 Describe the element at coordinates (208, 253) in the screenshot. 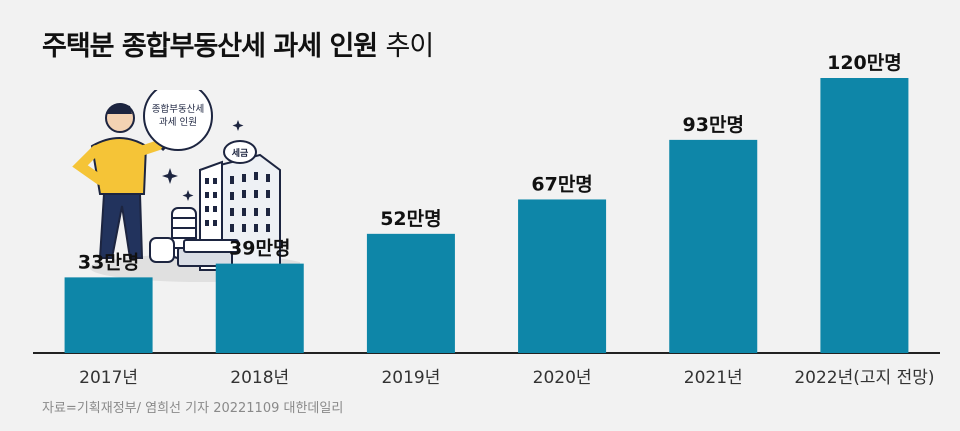

I see `banknote-icon` at that location.